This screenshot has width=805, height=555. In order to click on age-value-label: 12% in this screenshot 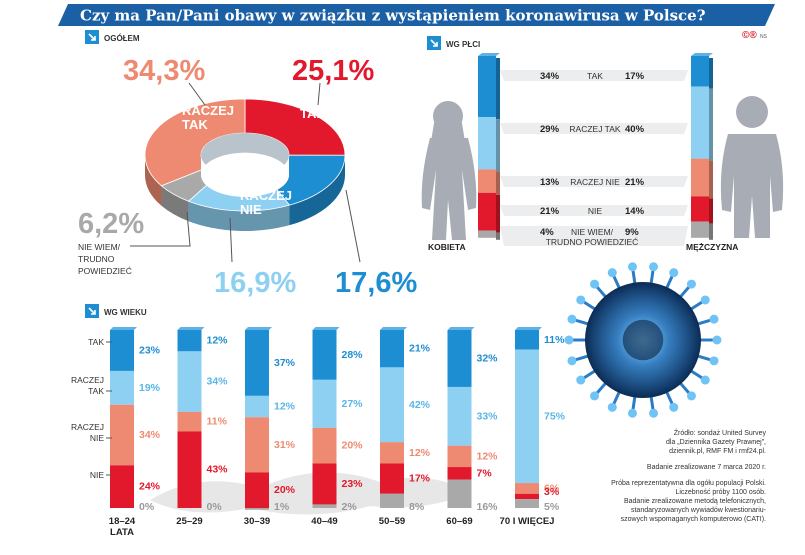, I will do `click(488, 456)`.